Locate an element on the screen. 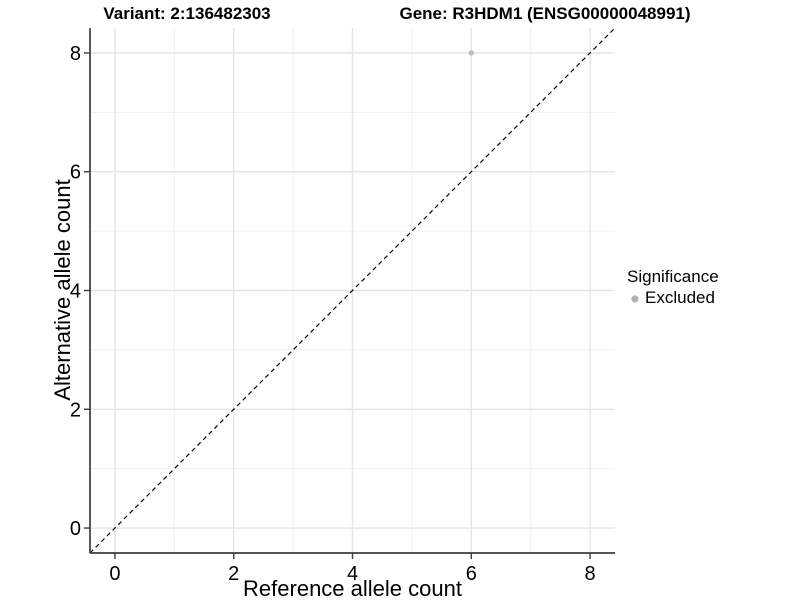  legend-item-excluded: Excluded is located at coordinates (673, 297).